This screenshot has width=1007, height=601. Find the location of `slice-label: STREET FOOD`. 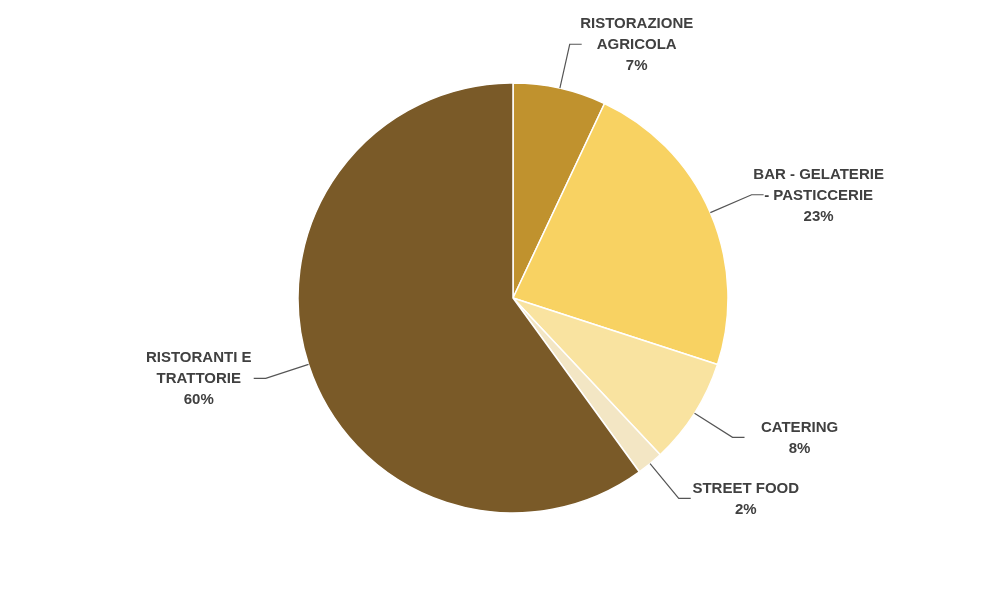

slice-label: STREET FOOD is located at coordinates (746, 487).